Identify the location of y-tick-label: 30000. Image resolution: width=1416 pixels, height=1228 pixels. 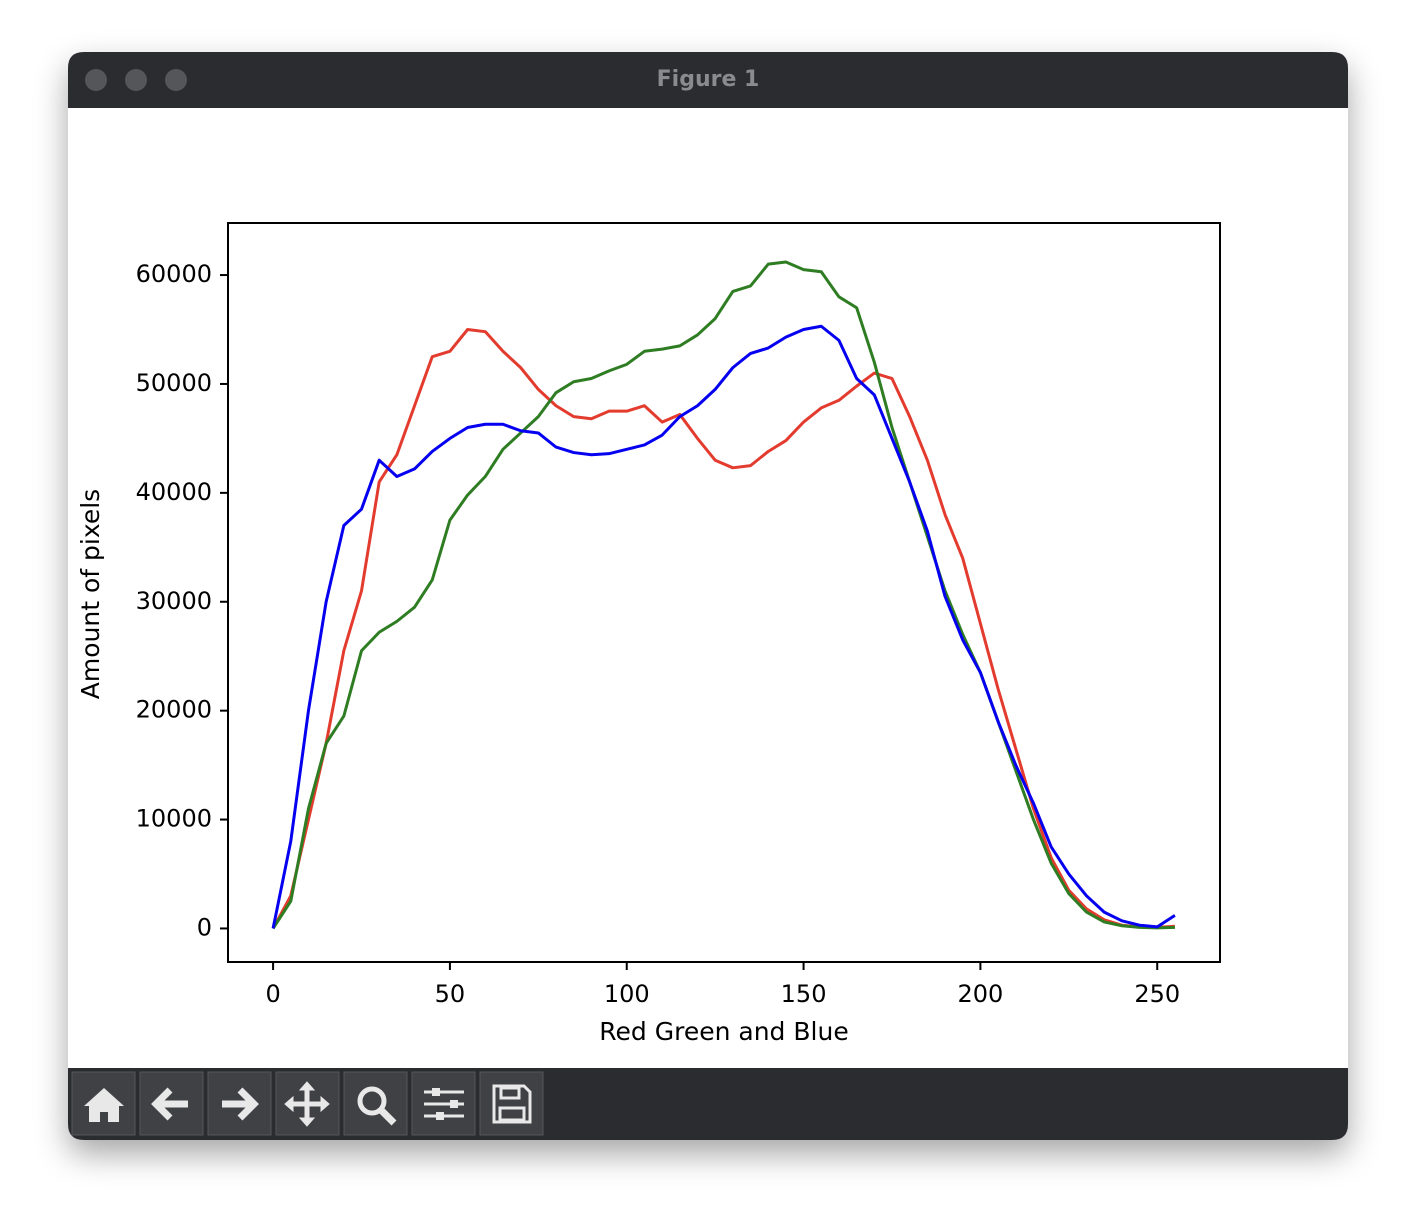
(174, 601).